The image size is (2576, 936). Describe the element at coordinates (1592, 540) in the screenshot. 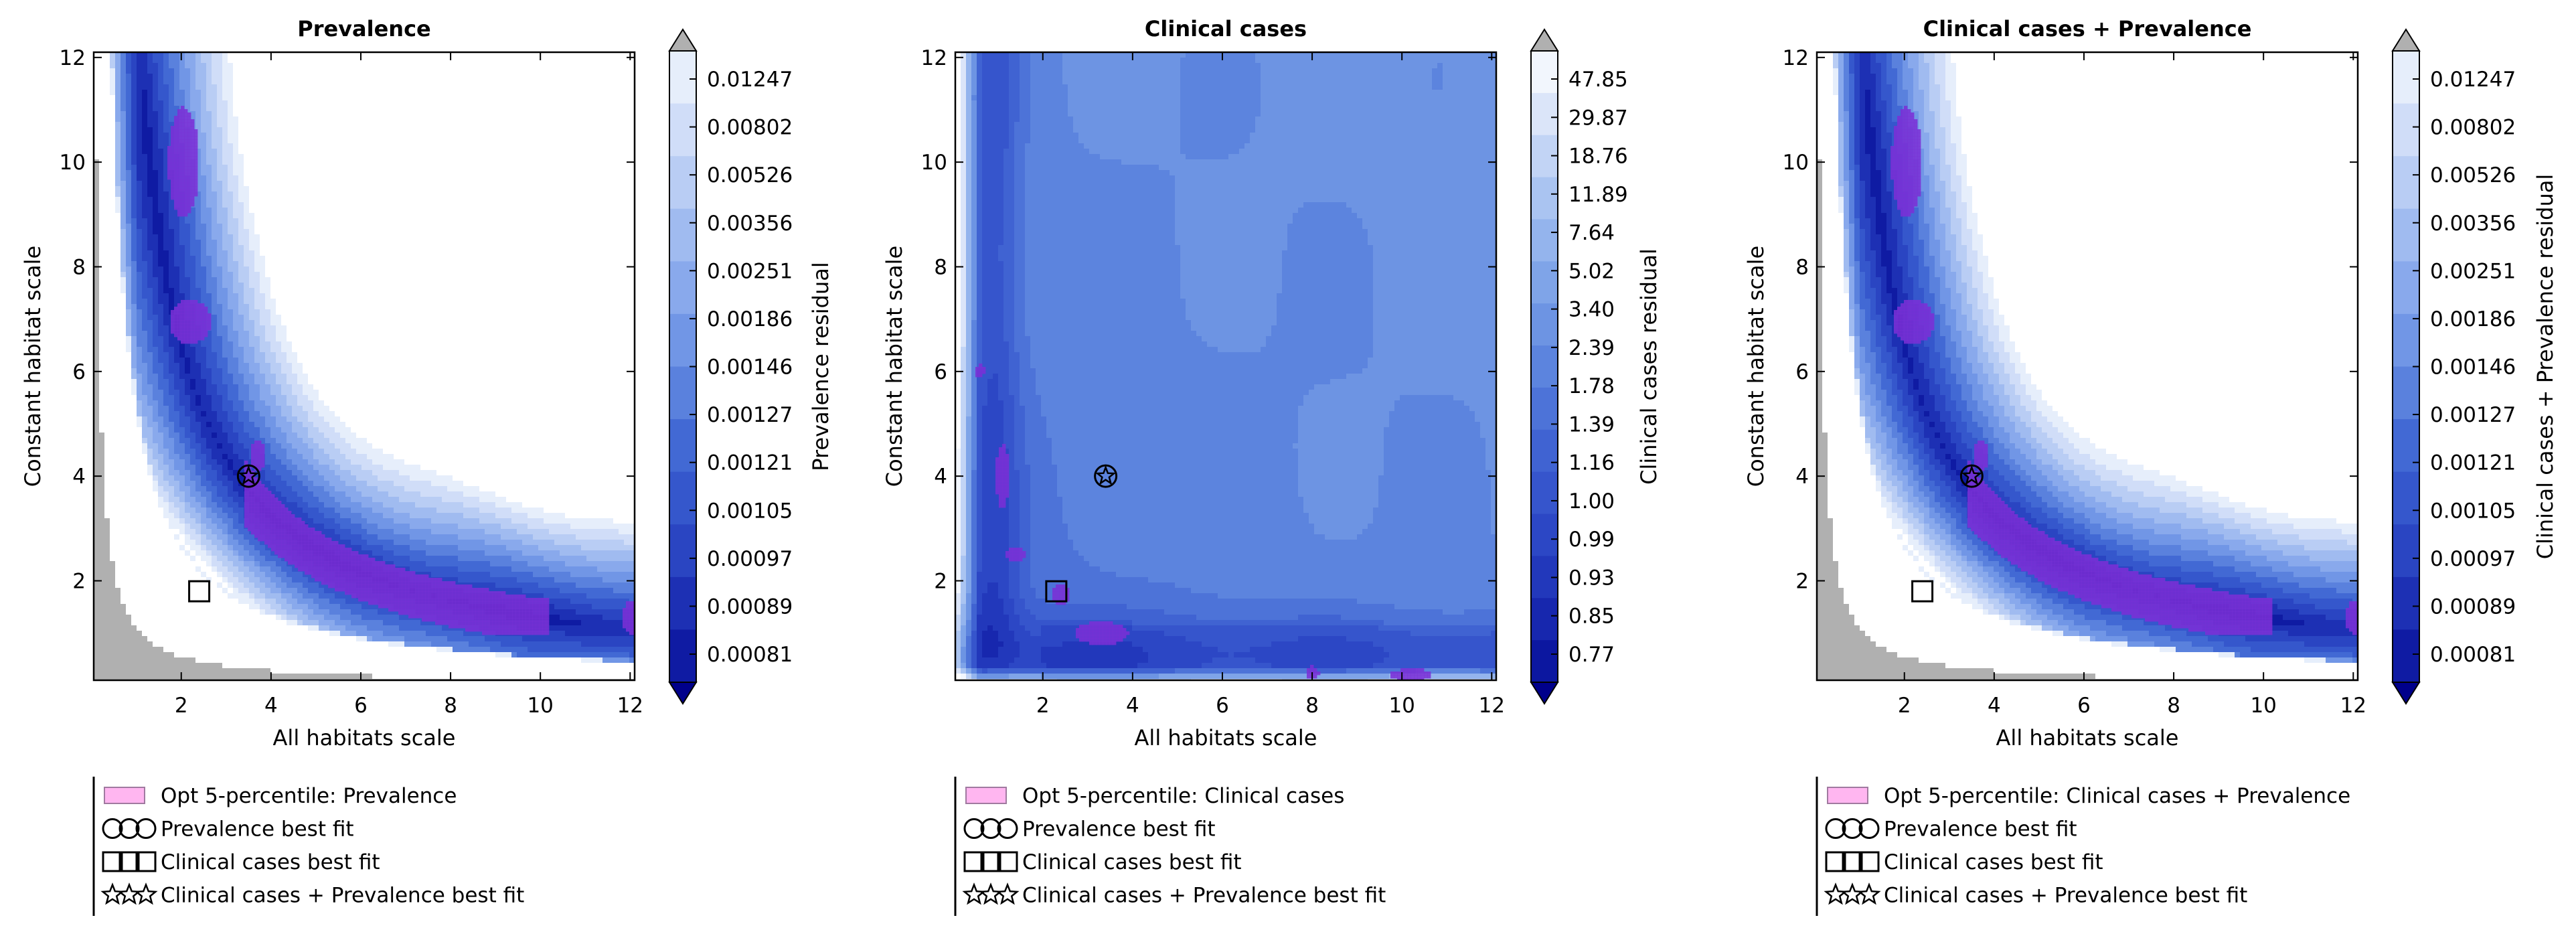

I see `colorbar-tick-label: 0.99` at that location.